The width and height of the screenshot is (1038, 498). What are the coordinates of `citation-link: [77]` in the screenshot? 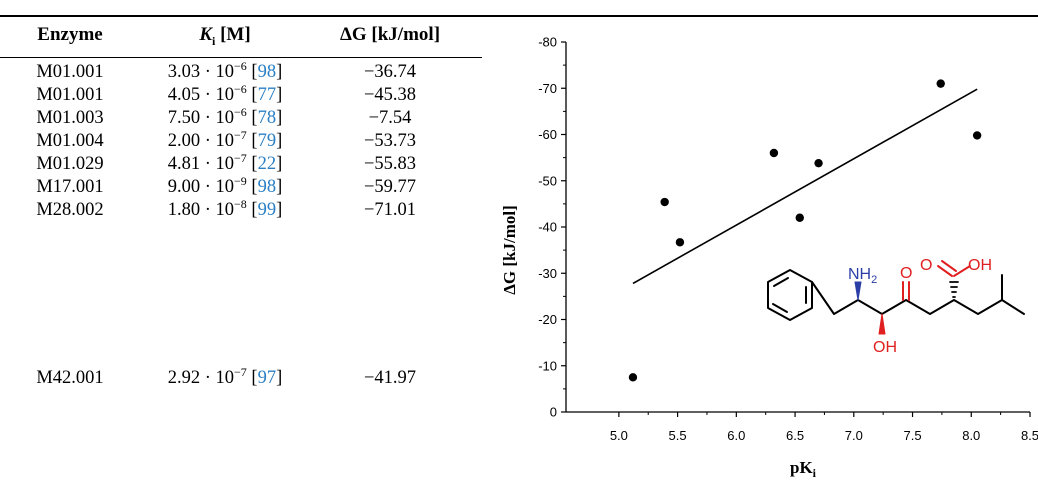 It's located at (264, 95).